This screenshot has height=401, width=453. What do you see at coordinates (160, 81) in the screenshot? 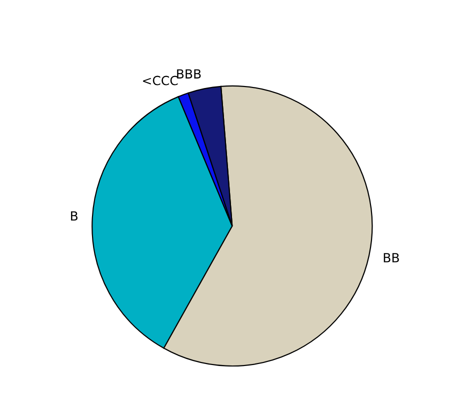
I see `slice-label: <CCC` at bounding box center [160, 81].